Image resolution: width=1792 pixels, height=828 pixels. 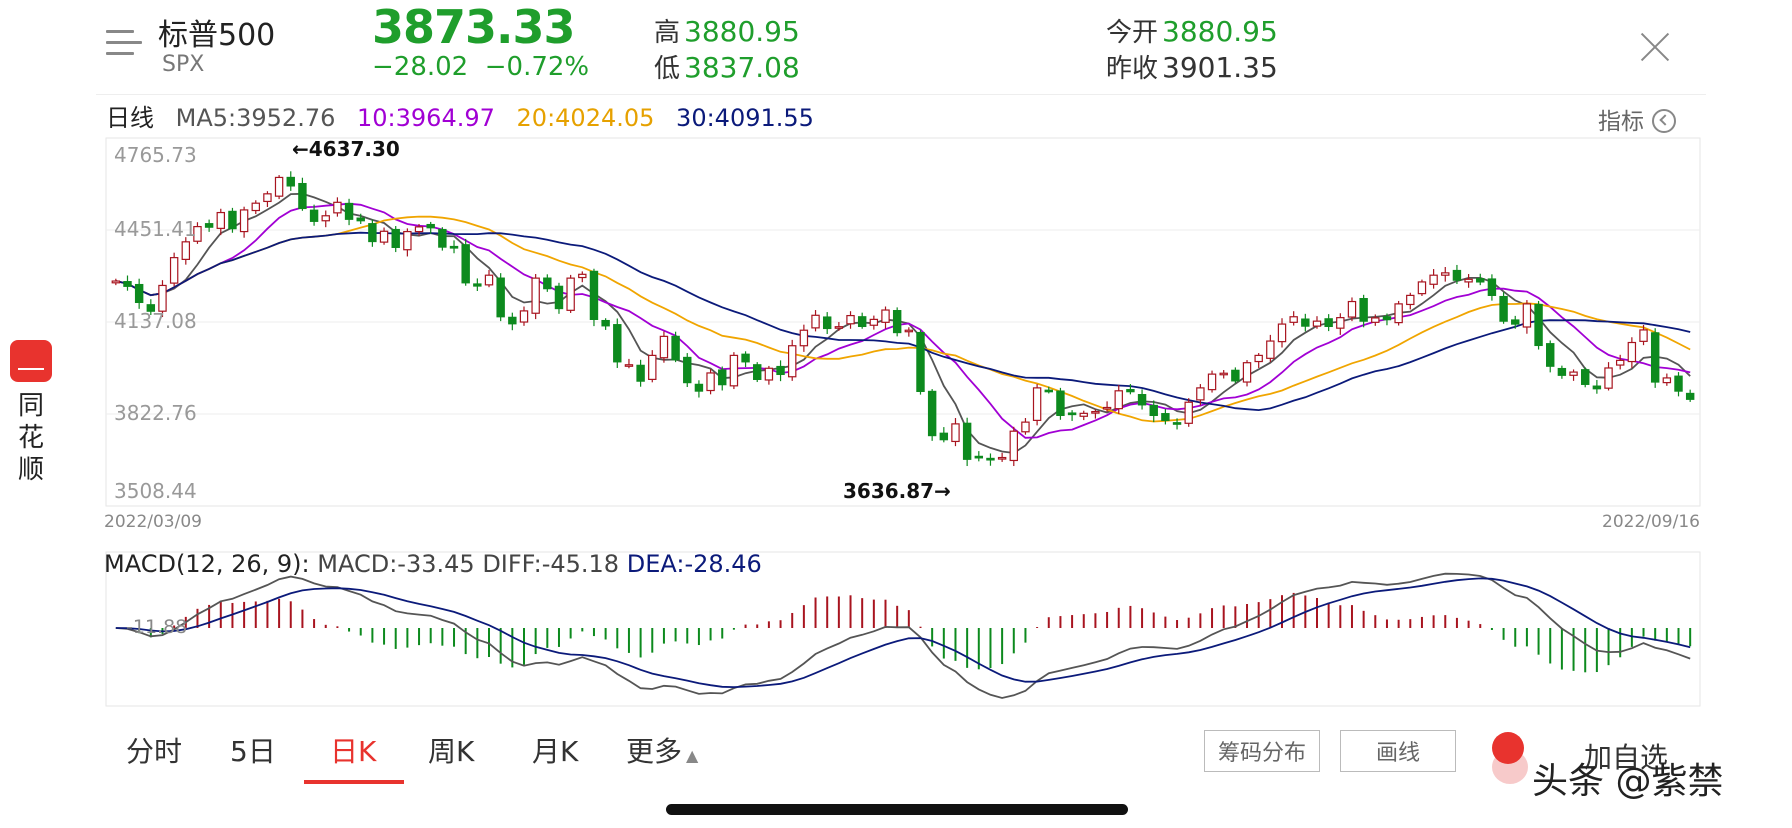 I want to click on tab-more: 更多 ▲, so click(x=662, y=750).